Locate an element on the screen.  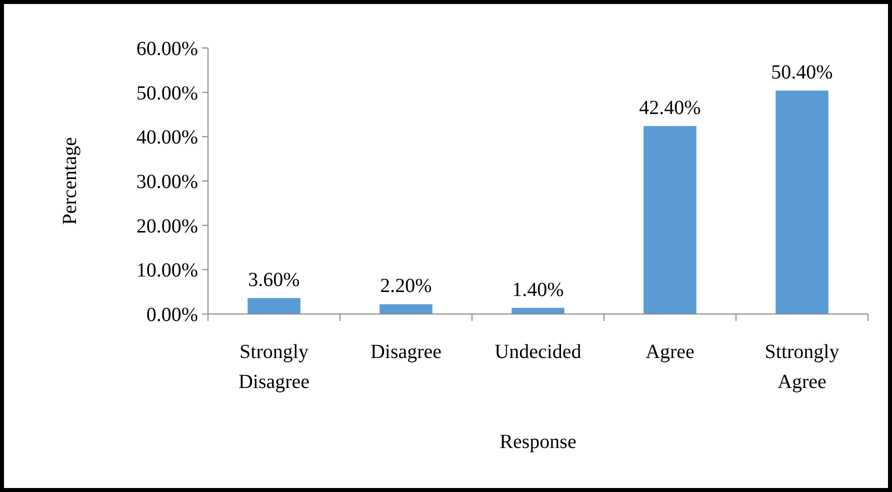
y-tick-label: 60.00% is located at coordinates (167, 49).